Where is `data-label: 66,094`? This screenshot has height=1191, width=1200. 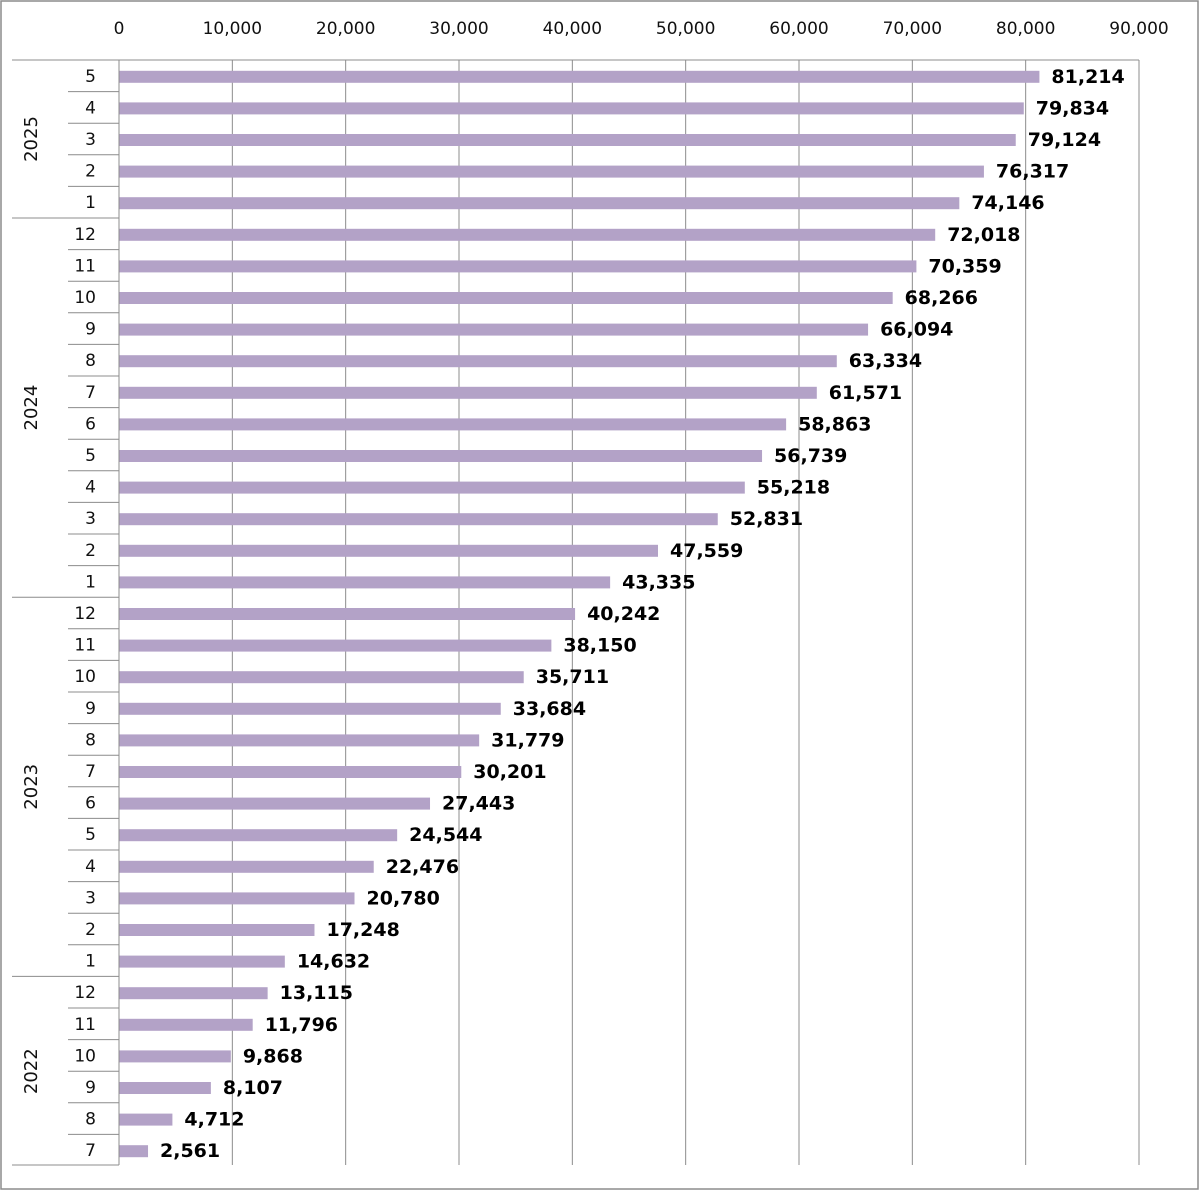 data-label: 66,094 is located at coordinates (916, 330).